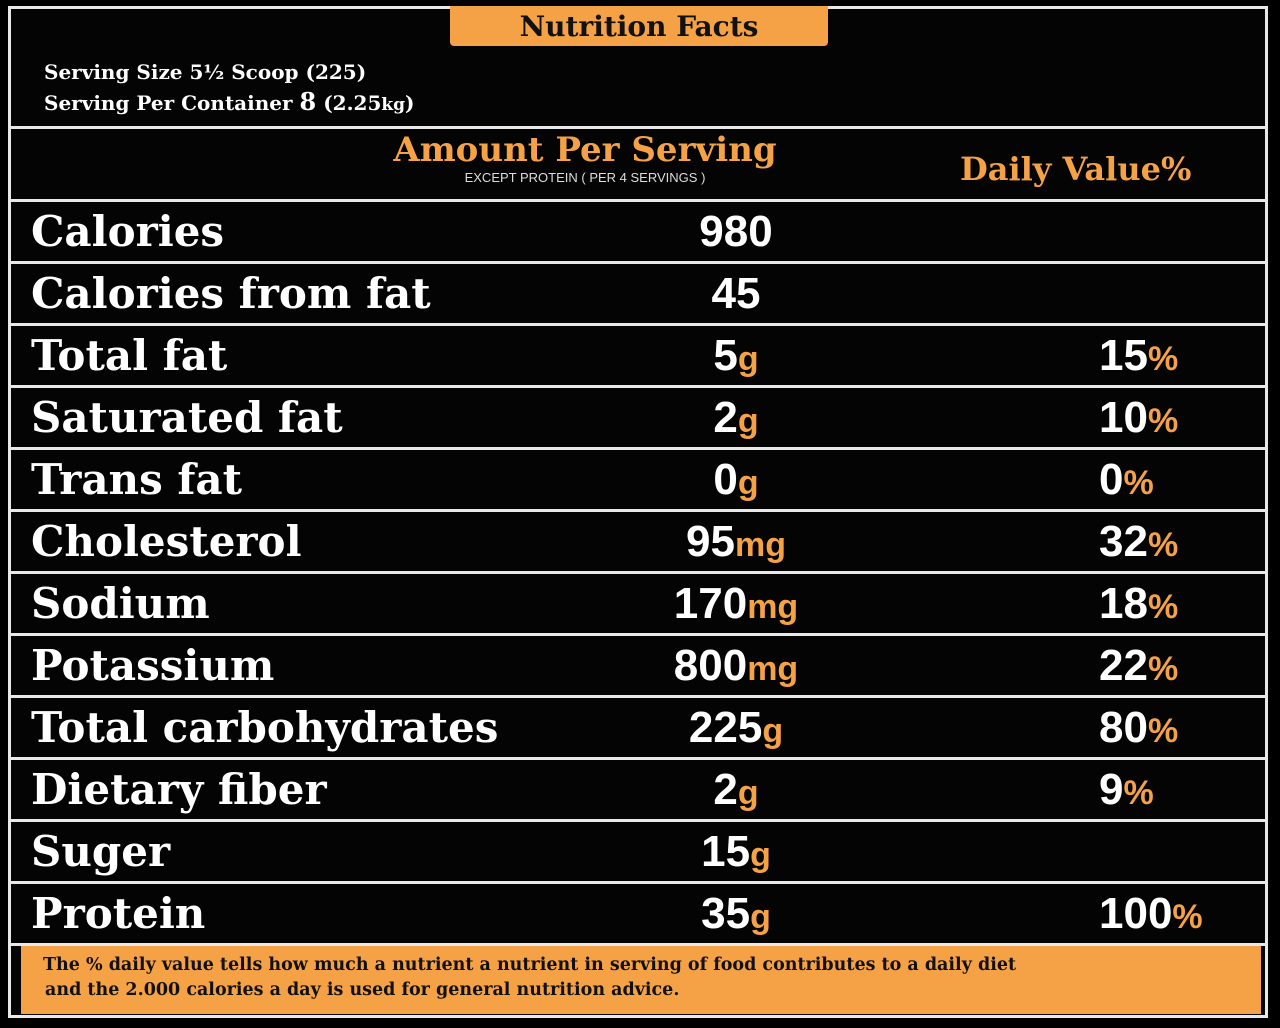 The height and width of the screenshot is (1028, 1280). I want to click on nutrient-daily-value-number: 15, so click(1123, 355).